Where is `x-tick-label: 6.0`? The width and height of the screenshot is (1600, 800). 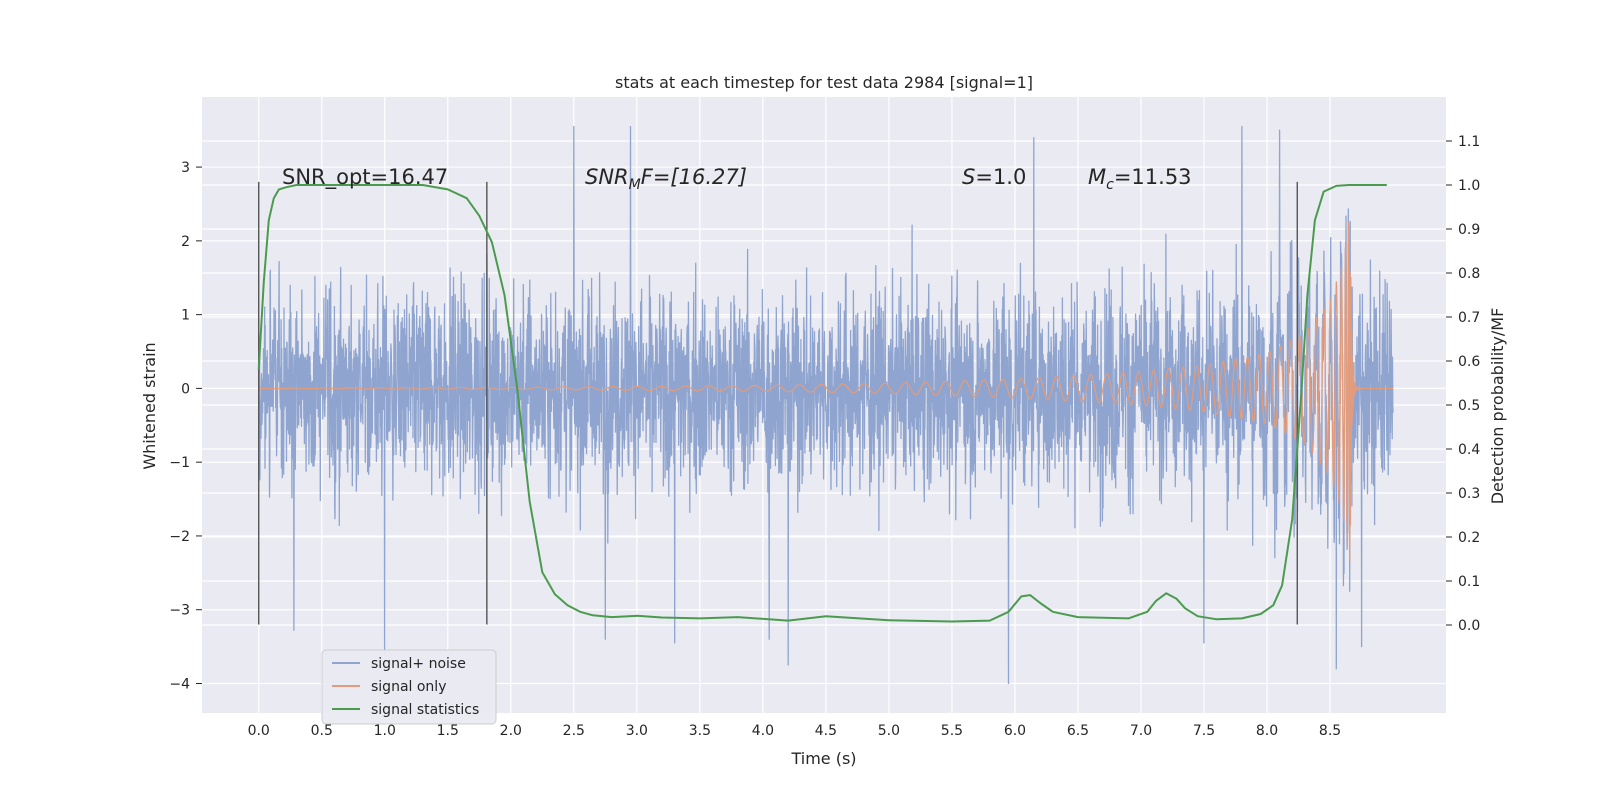 x-tick-label: 6.0 is located at coordinates (1015, 731).